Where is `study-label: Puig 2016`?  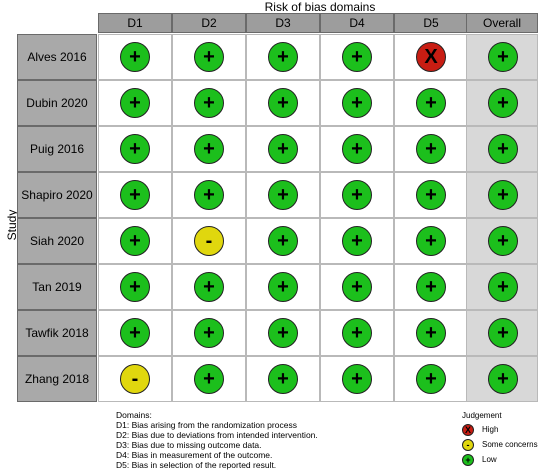
study-label: Puig 2016 is located at coordinates (57, 149).